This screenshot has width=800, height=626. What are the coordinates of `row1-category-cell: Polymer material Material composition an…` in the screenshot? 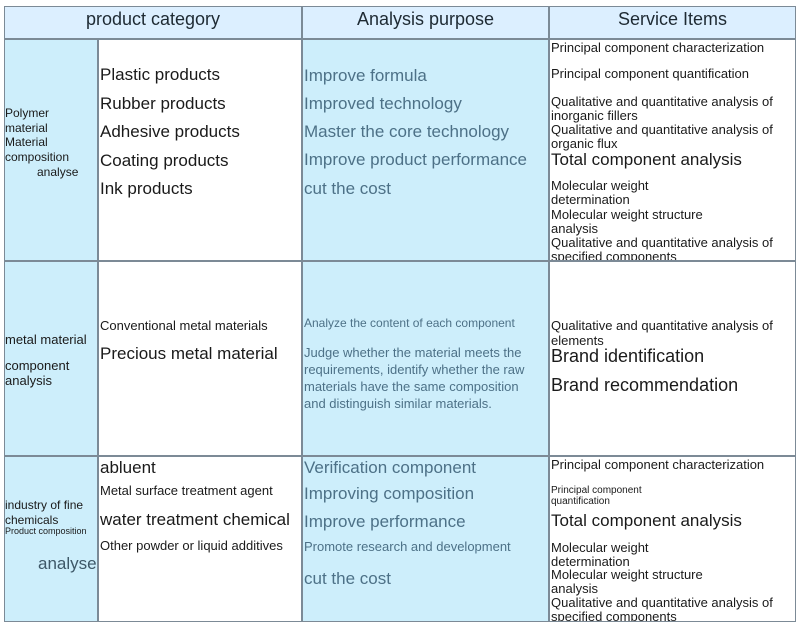 It's located at (51, 150).